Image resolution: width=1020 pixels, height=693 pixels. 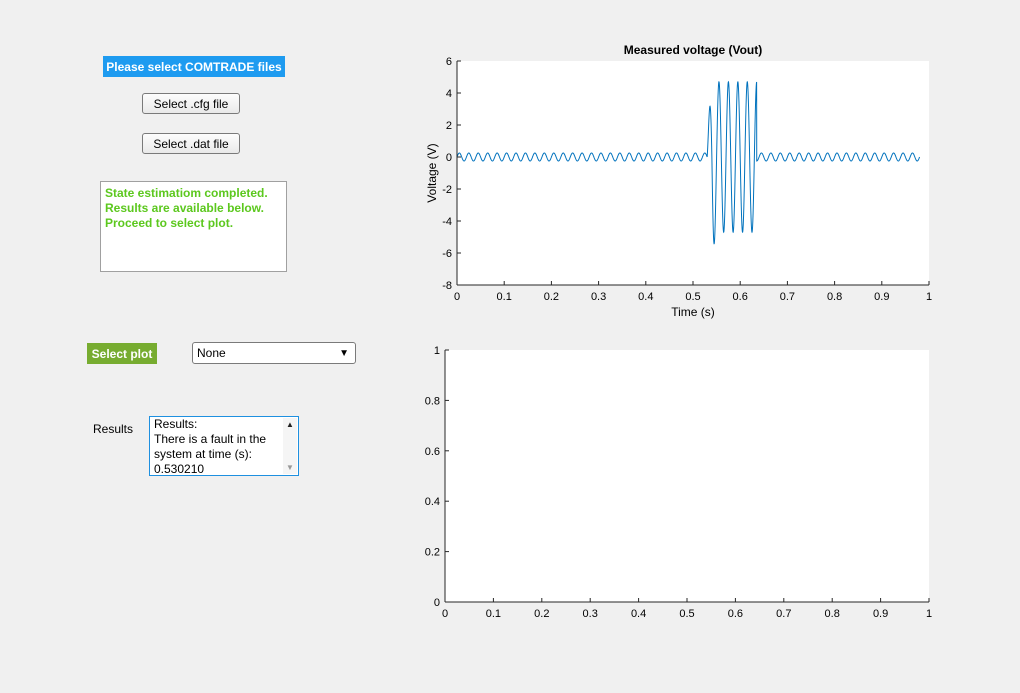 What do you see at coordinates (432, 401) in the screenshot?
I see `y-tick-label: 0.8` at bounding box center [432, 401].